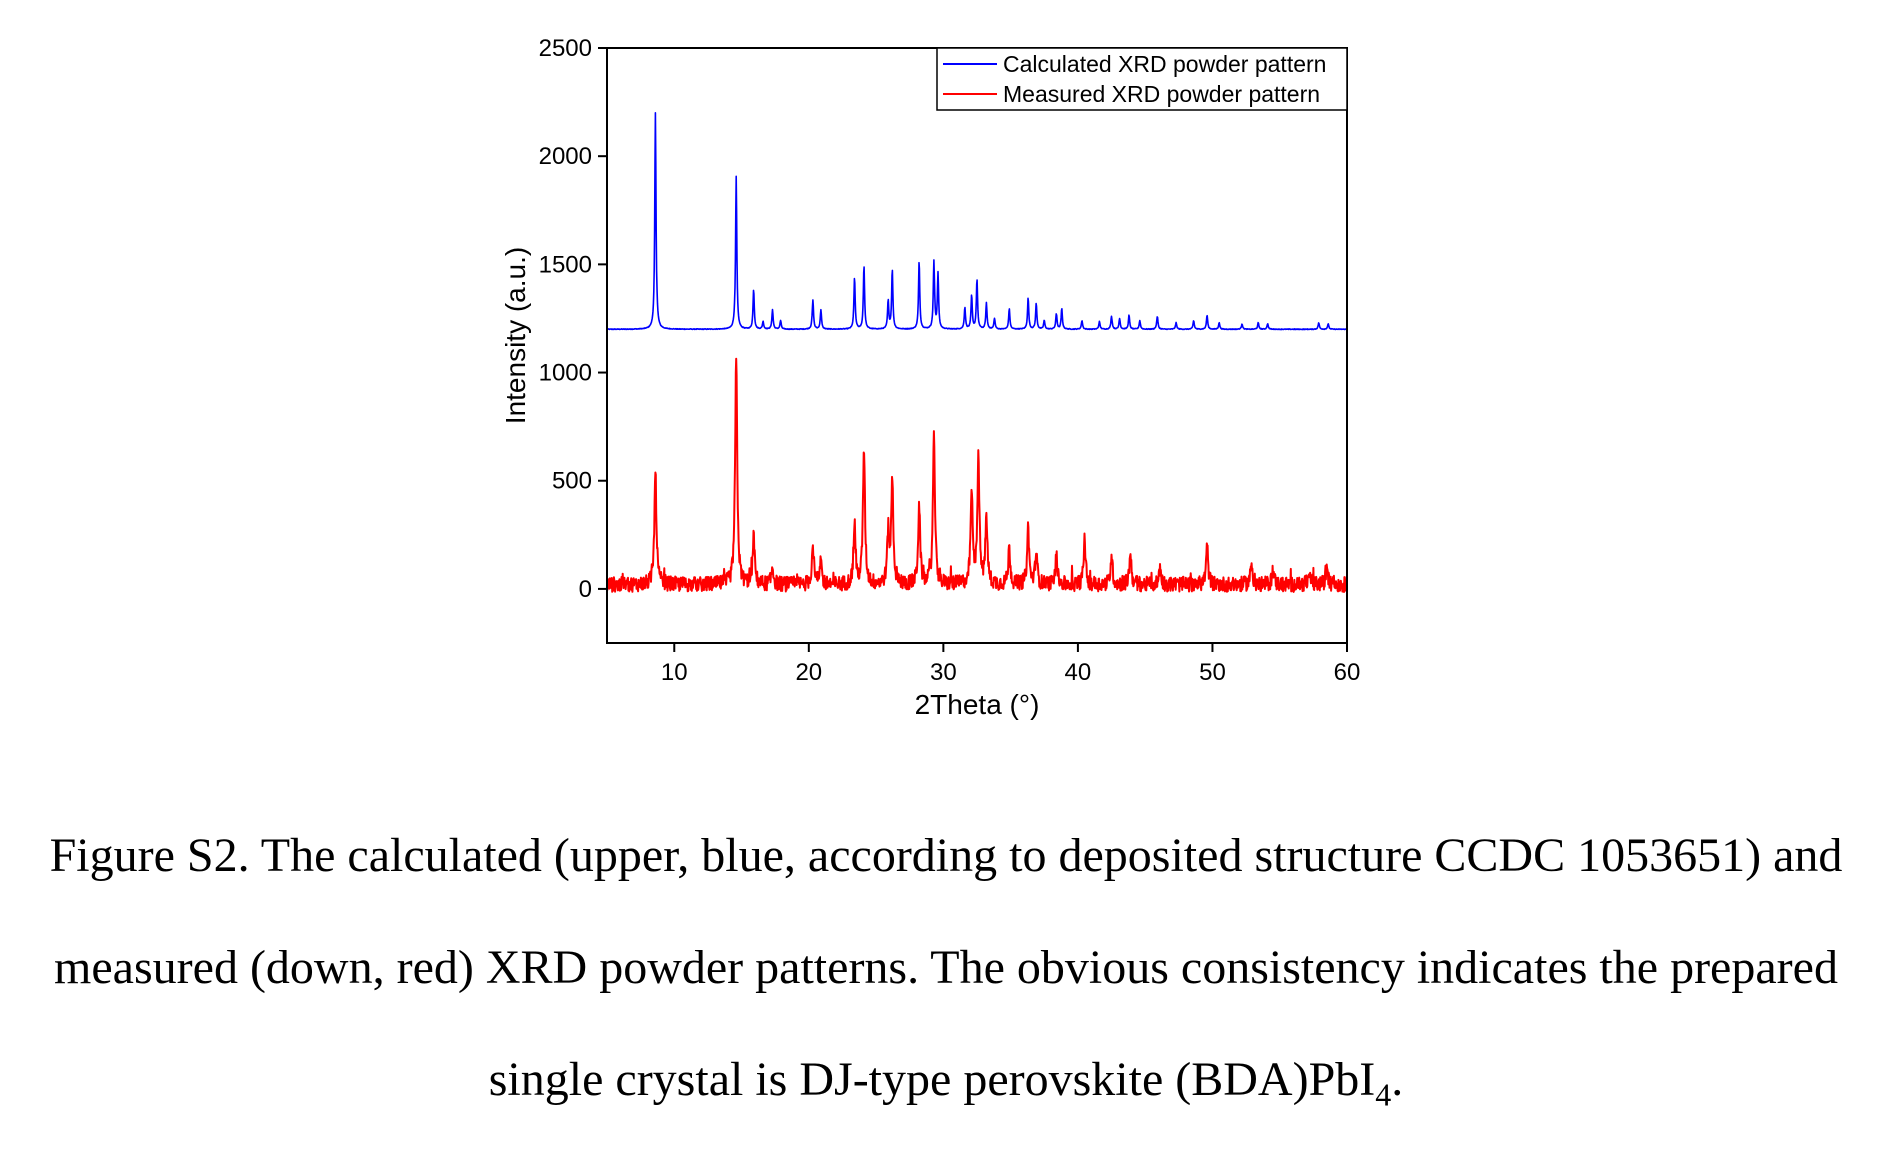  I want to click on y-tick-label: 2500, so click(565, 48).